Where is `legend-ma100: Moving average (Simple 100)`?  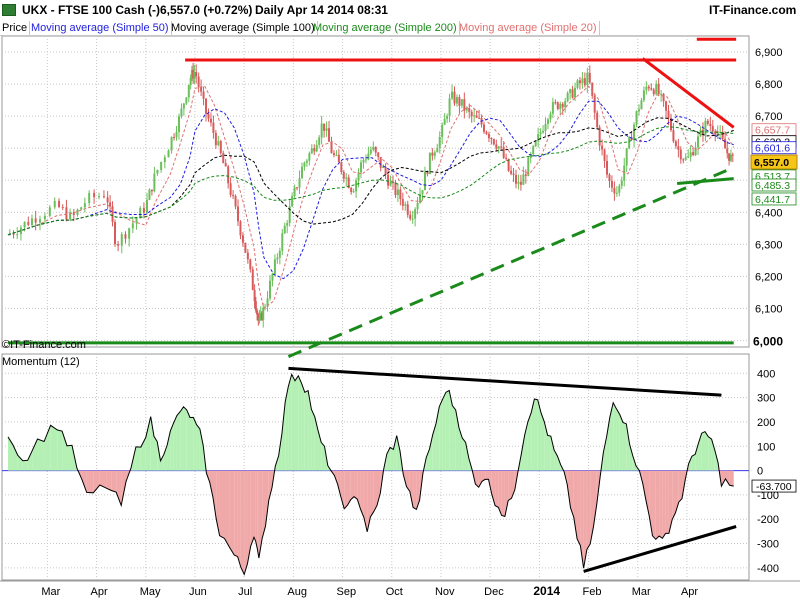
legend-ma100: Moving average (Simple 100) is located at coordinates (243, 28).